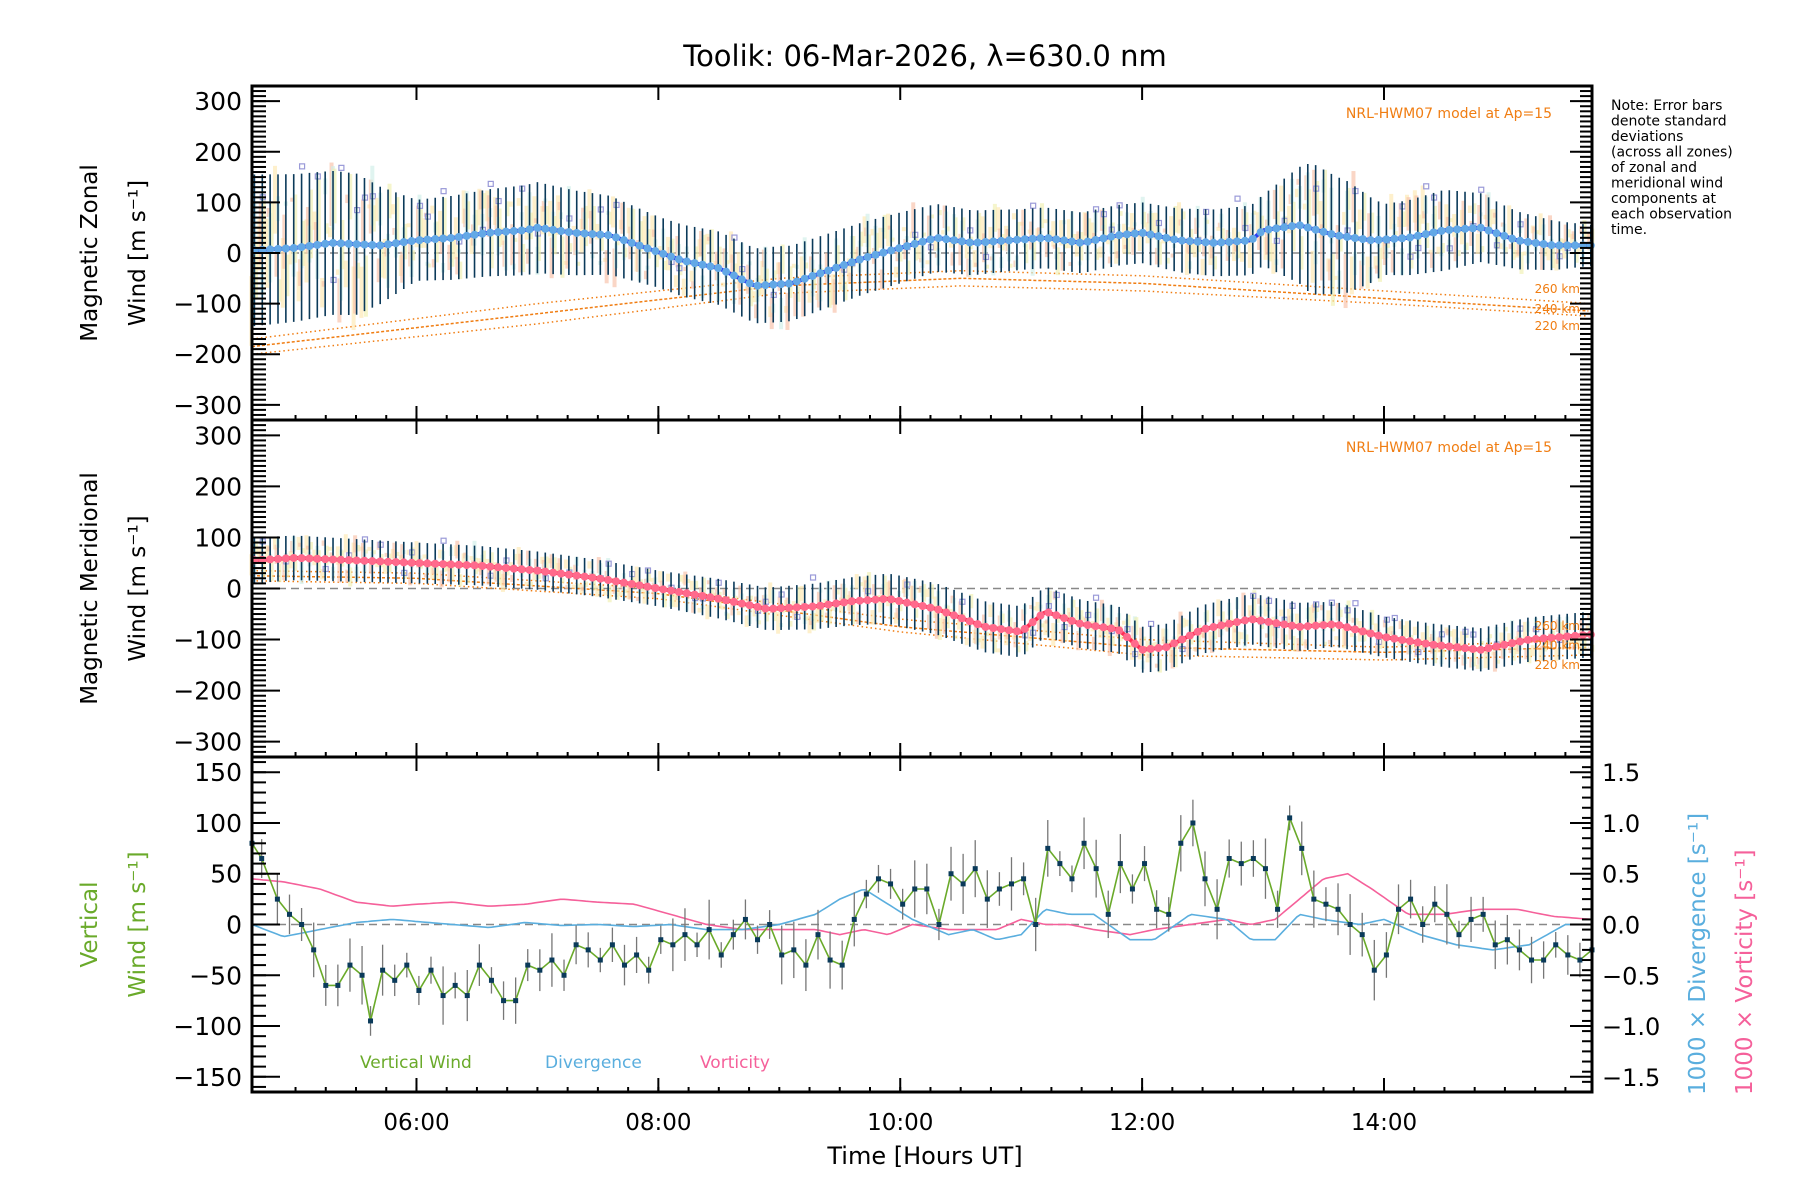 This screenshot has width=1800, height=1200. I want to click on note-line: (across all zones), so click(1672, 153).